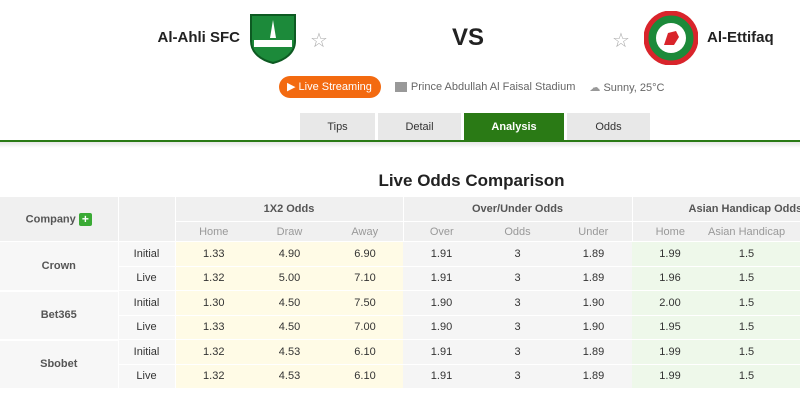 This screenshot has width=800, height=400. I want to click on subheader: Odds, so click(517, 231).